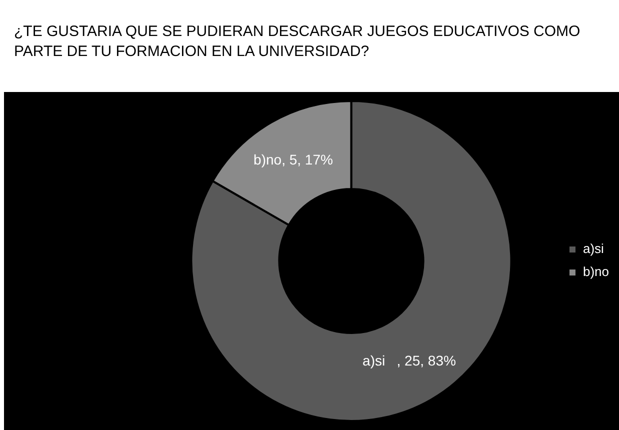 The width and height of the screenshot is (619, 430). I want to click on legend-label: b)no, so click(596, 272).